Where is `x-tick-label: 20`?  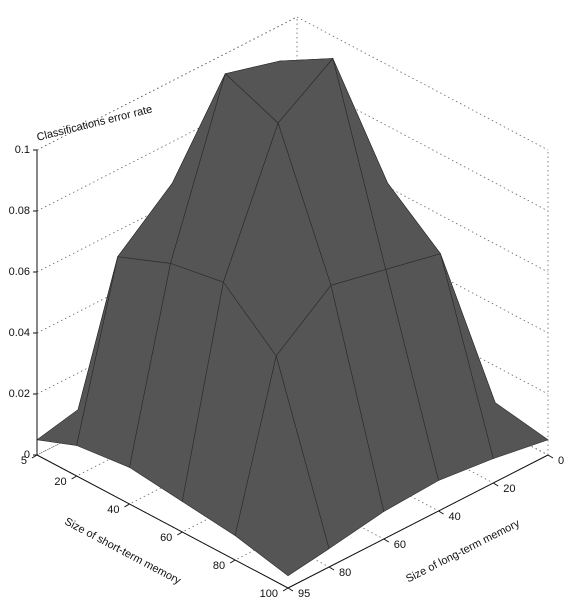
x-tick-label: 20 is located at coordinates (60, 482).